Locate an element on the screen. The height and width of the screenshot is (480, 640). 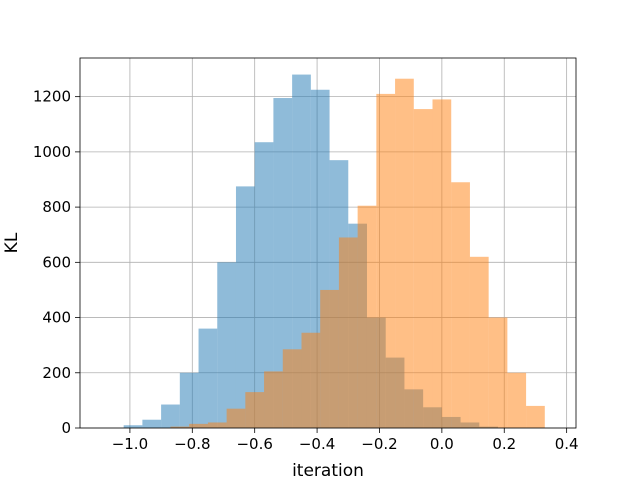
x-tick-label: −0.6 is located at coordinates (254, 444).